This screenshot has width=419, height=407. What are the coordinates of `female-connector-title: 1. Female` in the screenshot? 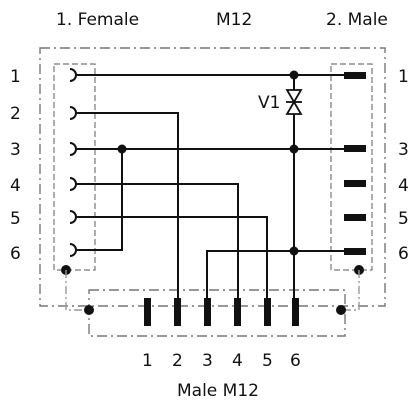 It's located at (97, 20).